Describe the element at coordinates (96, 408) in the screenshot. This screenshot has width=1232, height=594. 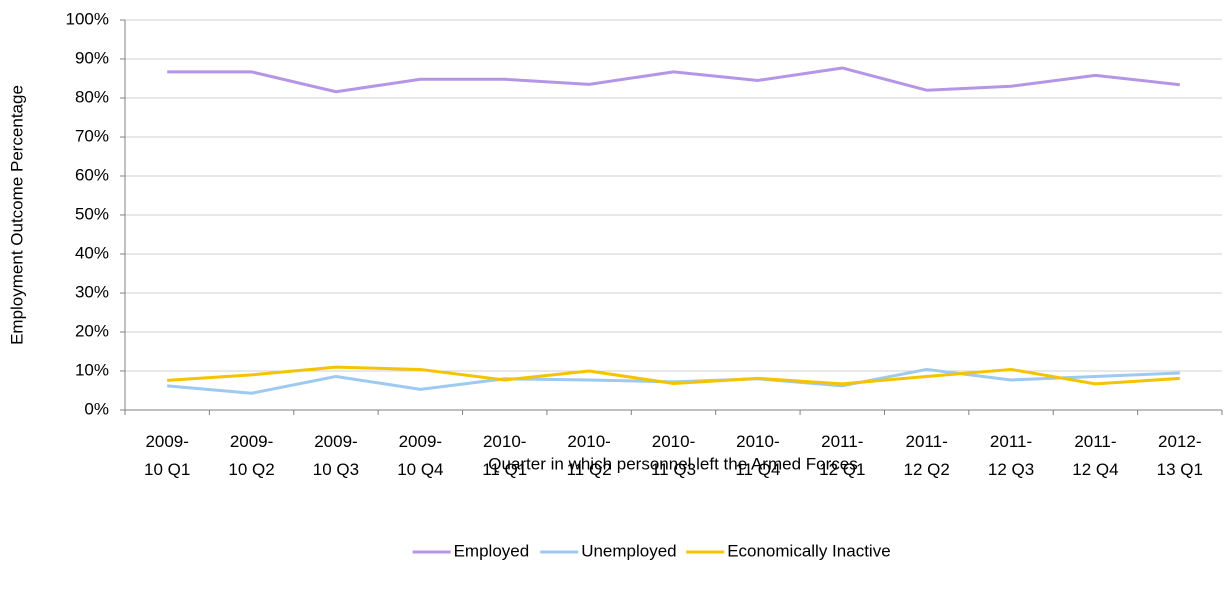
I see `y-tick-label: 0%` at that location.